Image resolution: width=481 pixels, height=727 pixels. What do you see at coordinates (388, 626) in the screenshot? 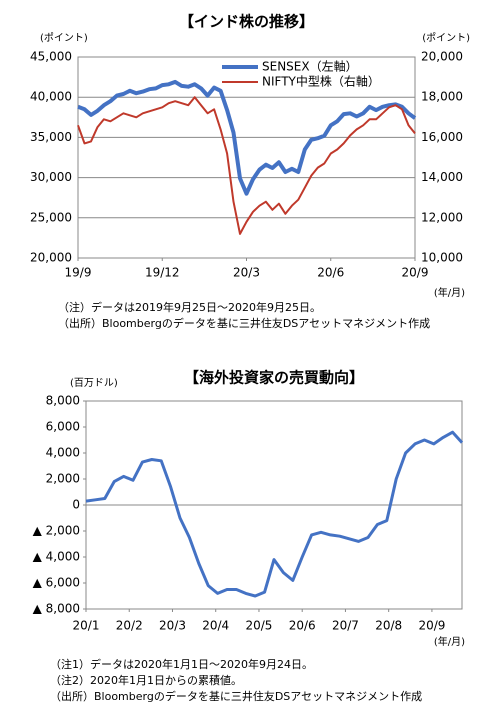
I see `x-tick-label: 20/8` at bounding box center [388, 626].